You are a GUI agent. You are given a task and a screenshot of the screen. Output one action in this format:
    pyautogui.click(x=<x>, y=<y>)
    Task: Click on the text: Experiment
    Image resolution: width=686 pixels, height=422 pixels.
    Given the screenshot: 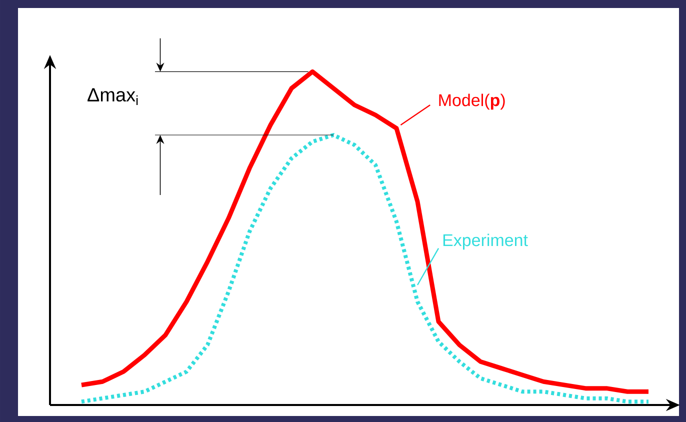 What is the action you would take?
    pyautogui.click(x=485, y=242)
    